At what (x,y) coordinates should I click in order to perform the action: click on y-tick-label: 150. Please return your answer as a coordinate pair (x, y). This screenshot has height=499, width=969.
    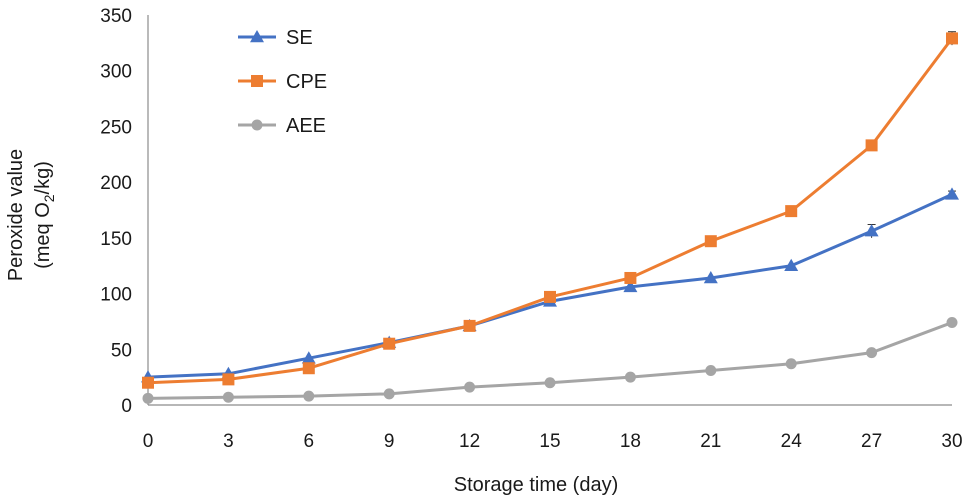
    Looking at the image, I should click on (116, 239).